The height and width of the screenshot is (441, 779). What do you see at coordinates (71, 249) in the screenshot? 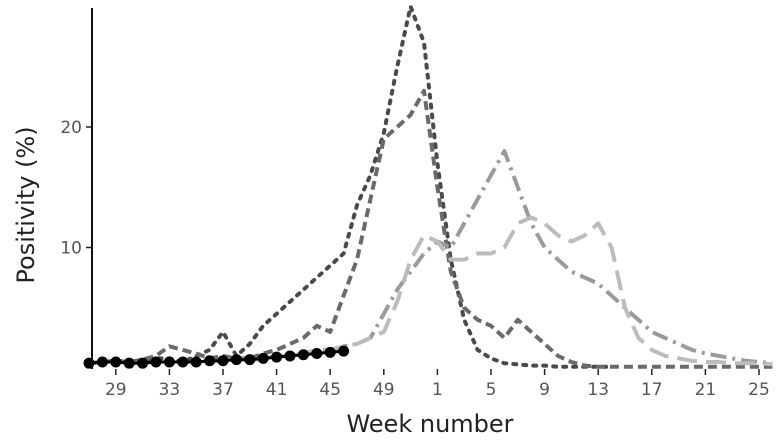
I see `y-tick-label: 10` at bounding box center [71, 249].